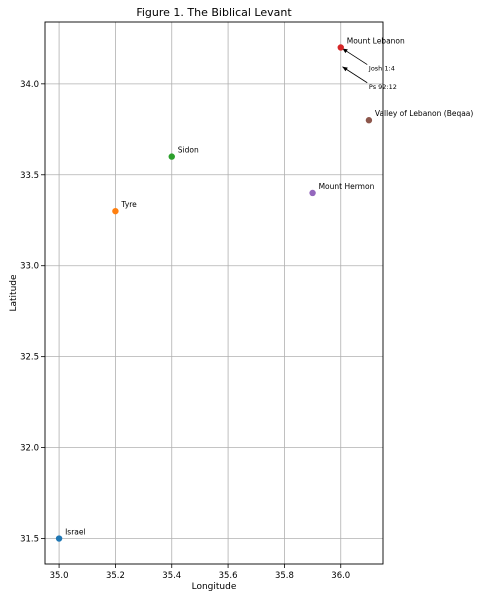  I want to click on point-label: Tyre, so click(128, 204).